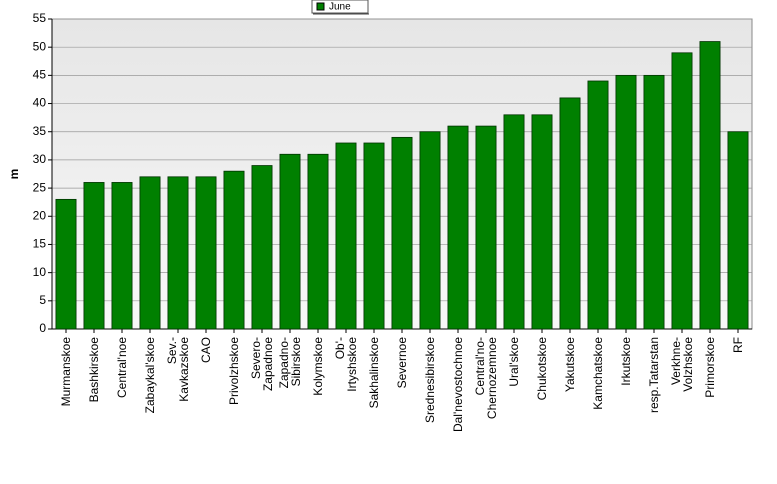 This screenshot has width=777, height=484. Describe the element at coordinates (40, 46) in the screenshot. I see `y-tick-label: 50` at that location.